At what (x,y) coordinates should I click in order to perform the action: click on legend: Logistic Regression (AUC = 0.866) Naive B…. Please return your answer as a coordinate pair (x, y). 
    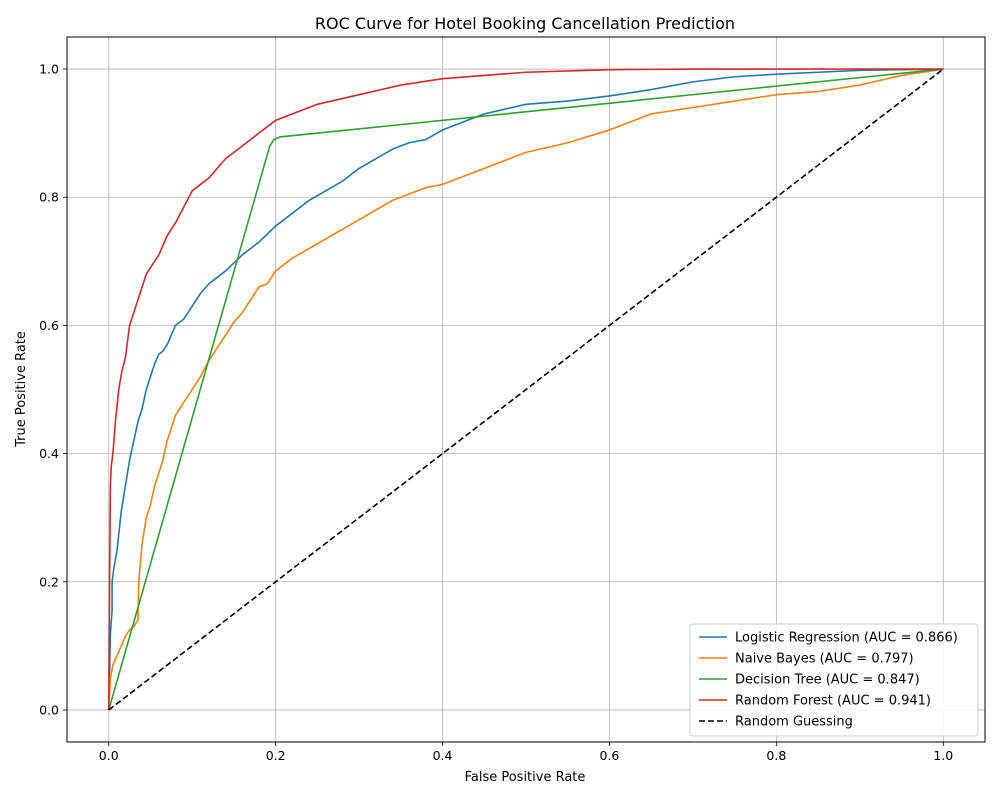
    Looking at the image, I should click on (834, 680).